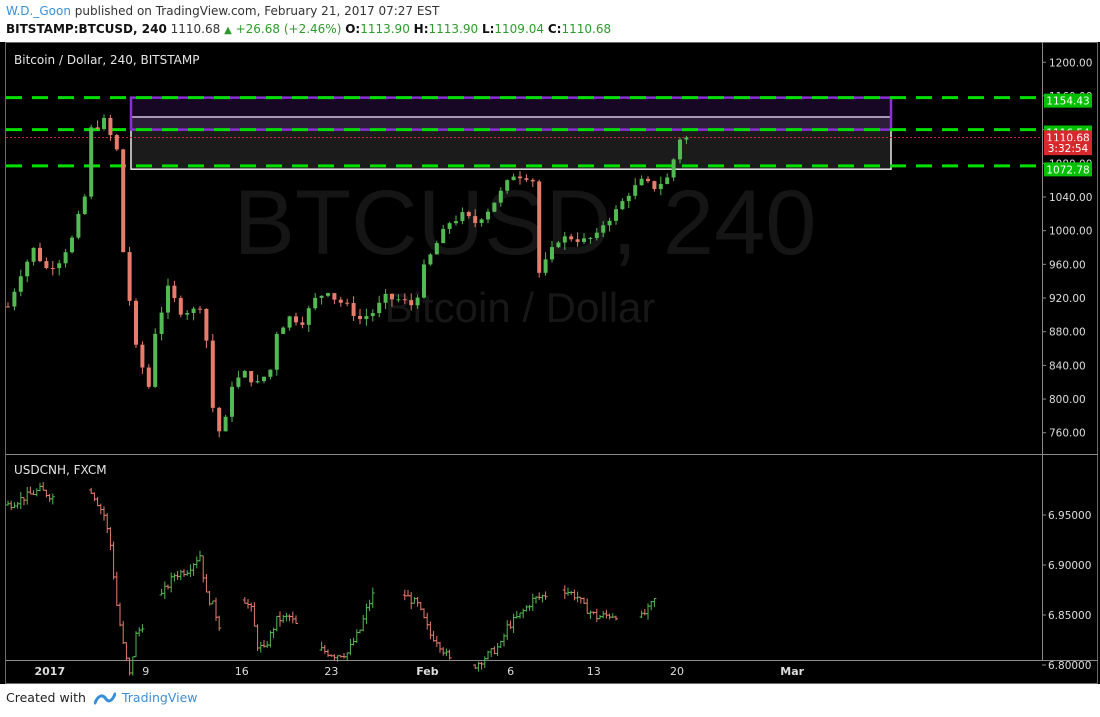 The image size is (1100, 717). I want to click on time-axis-label: 2017, so click(49, 671).